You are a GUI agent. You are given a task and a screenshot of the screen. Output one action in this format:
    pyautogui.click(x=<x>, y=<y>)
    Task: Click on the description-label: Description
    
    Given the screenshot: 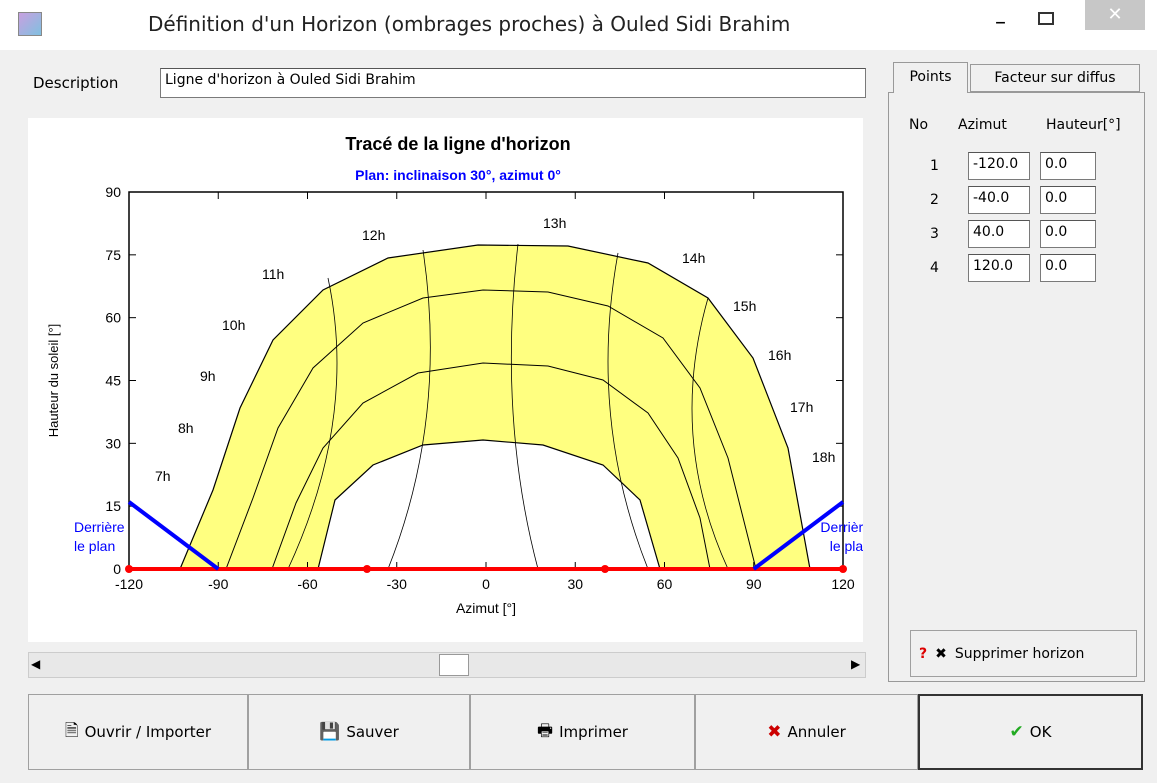 What is the action you would take?
    pyautogui.click(x=76, y=83)
    